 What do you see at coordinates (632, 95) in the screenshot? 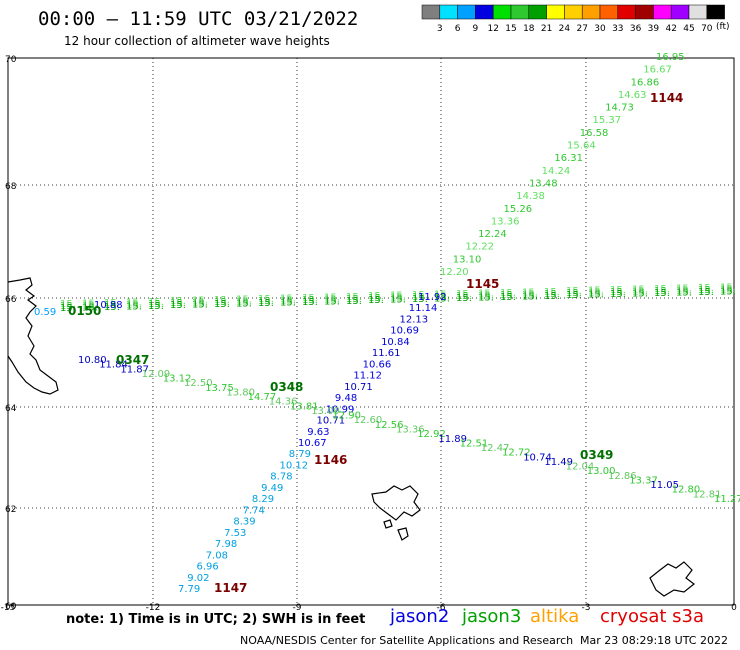
I see `wave-height-label: 14.63` at bounding box center [632, 95].